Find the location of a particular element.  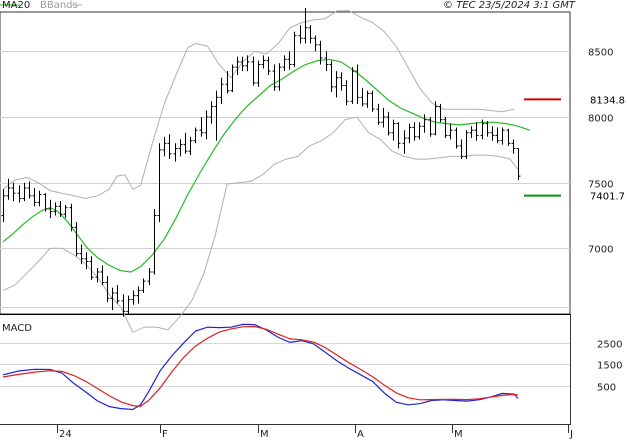

macd-tick-label: 1500 is located at coordinates (609, 366).